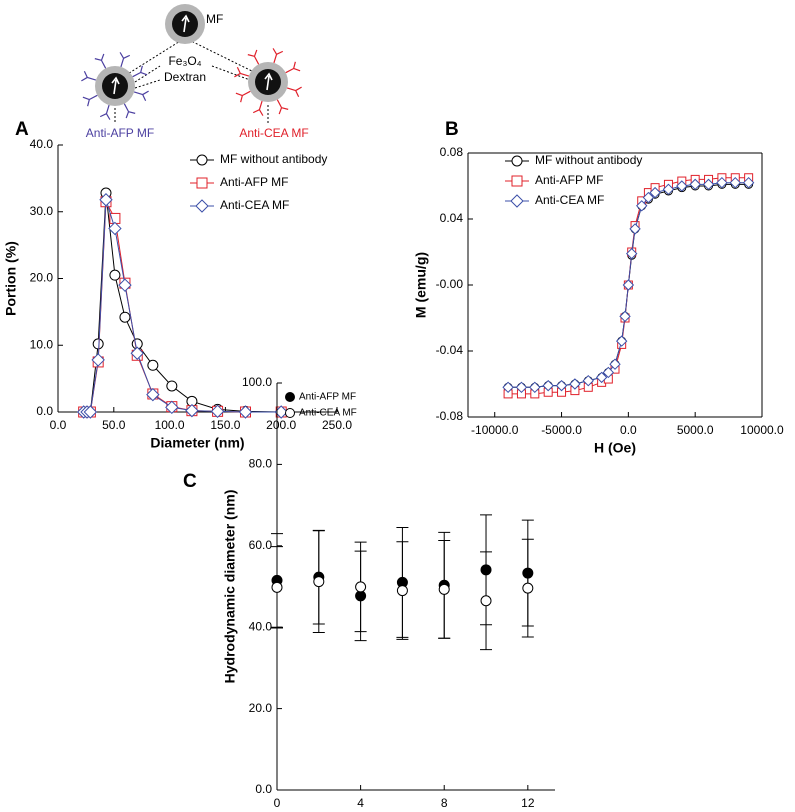 The width and height of the screenshot is (795, 812). What do you see at coordinates (421, 285) in the screenshot?
I see `y-axis-title: M (emu/g)` at bounding box center [421, 285].